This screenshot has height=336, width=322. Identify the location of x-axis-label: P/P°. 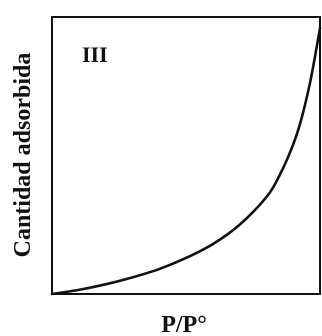
(184, 324).